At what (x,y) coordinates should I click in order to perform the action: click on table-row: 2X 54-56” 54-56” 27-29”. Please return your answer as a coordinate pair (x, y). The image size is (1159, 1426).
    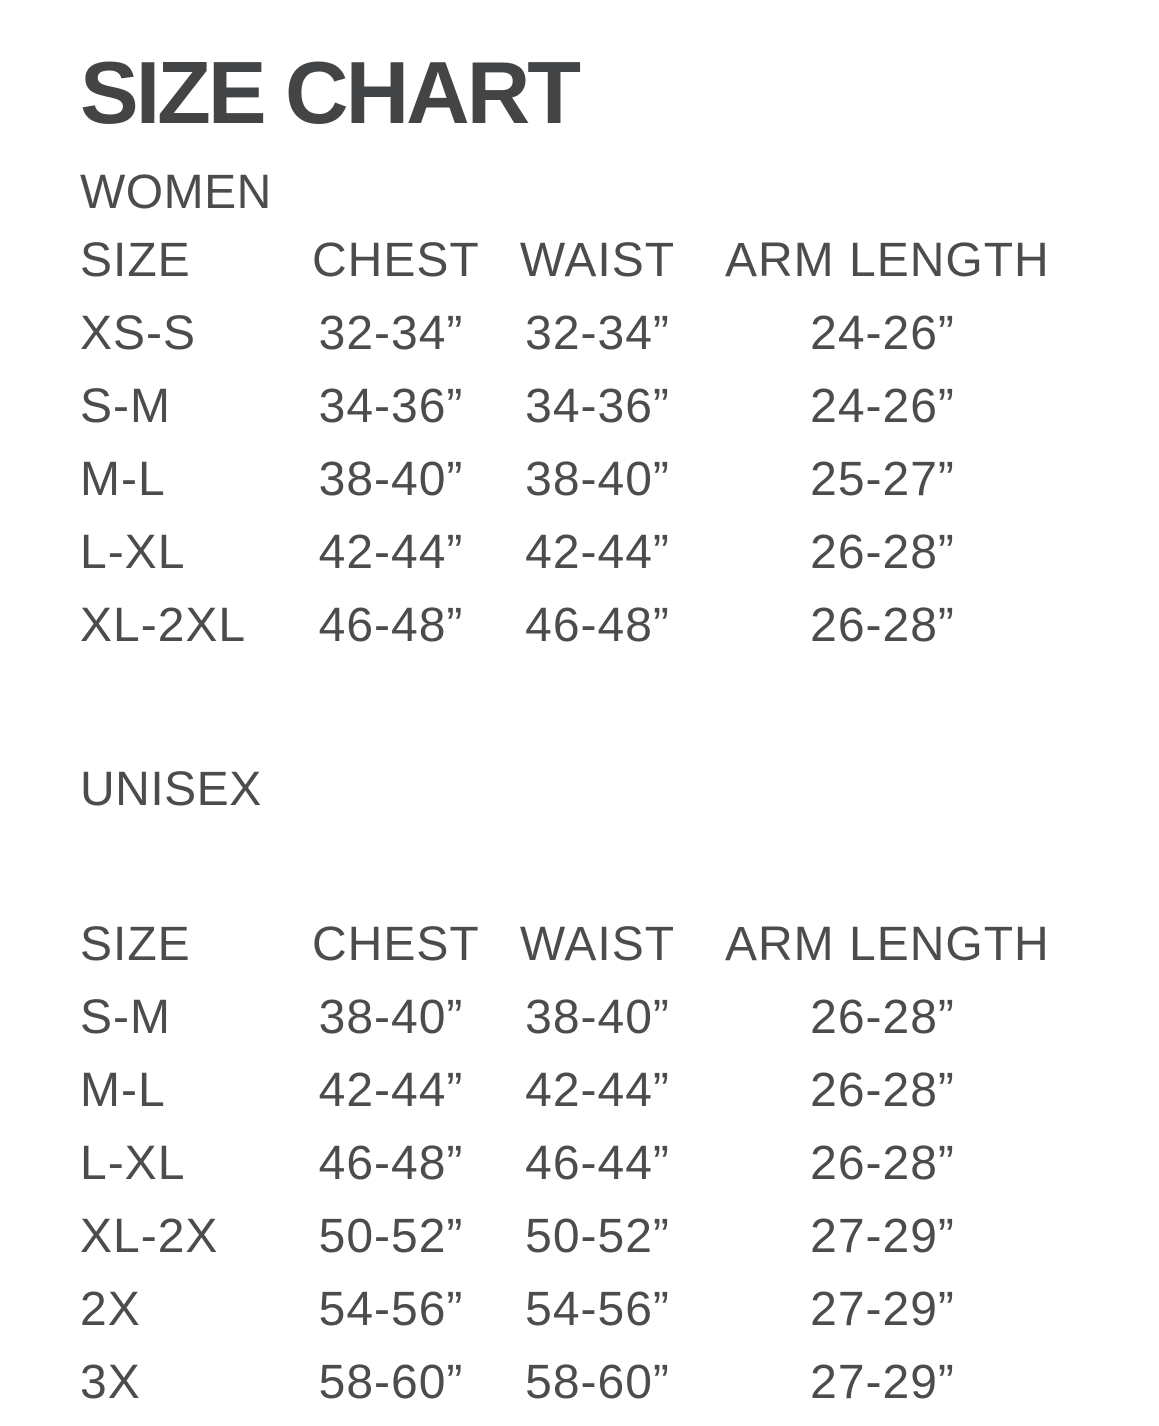
    Looking at the image, I should click on (560, 1309).